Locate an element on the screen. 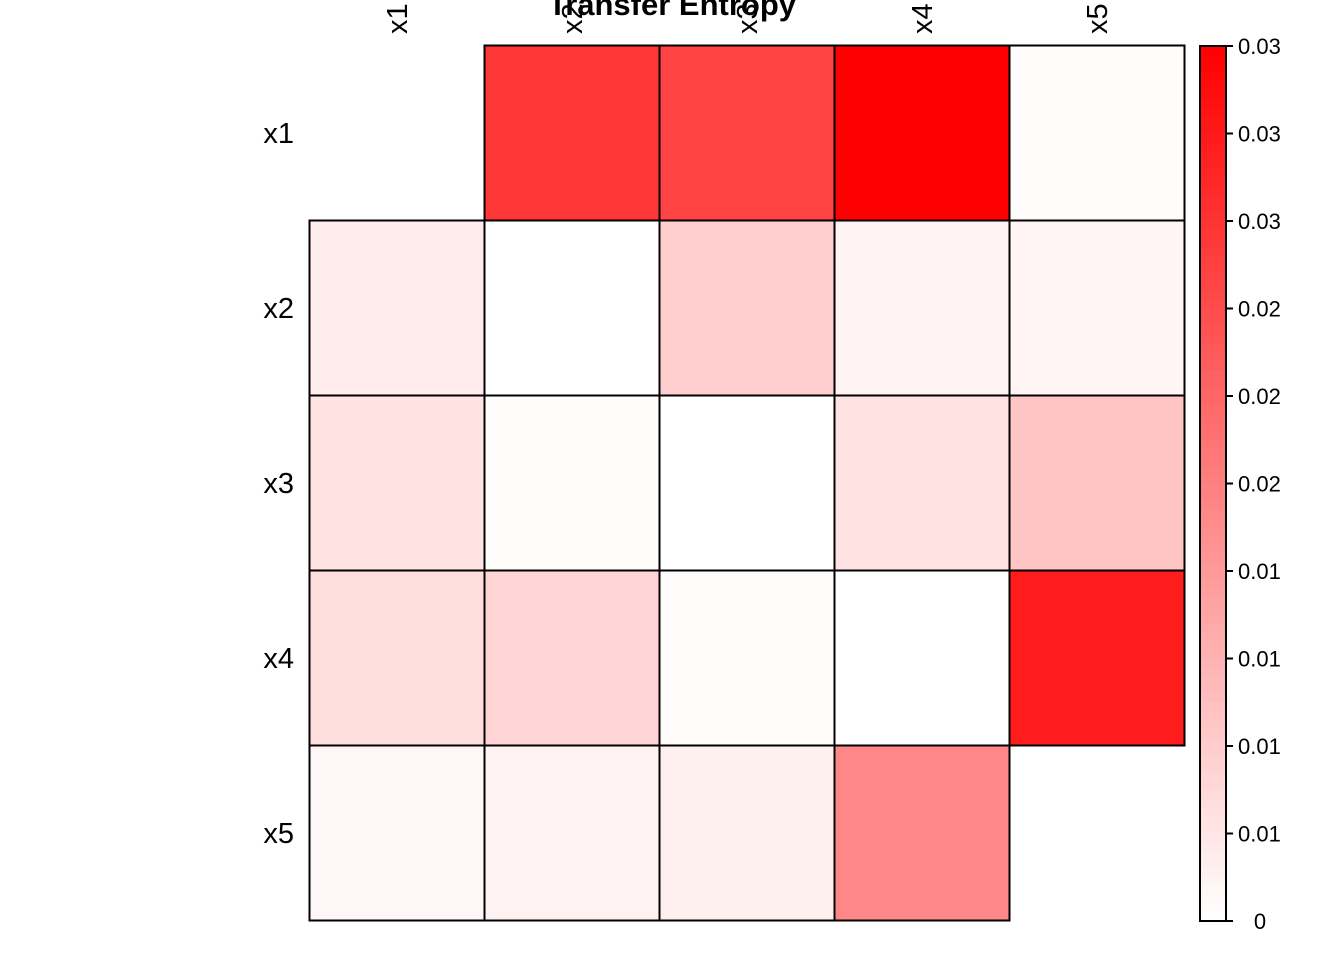  column-label-x1: x1 is located at coordinates (398, 18).